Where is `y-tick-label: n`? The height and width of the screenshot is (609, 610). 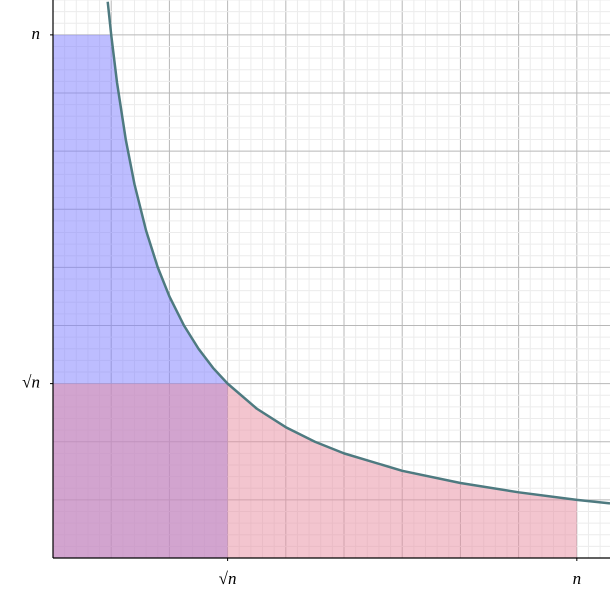
y-tick-label: n is located at coordinates (36, 33).